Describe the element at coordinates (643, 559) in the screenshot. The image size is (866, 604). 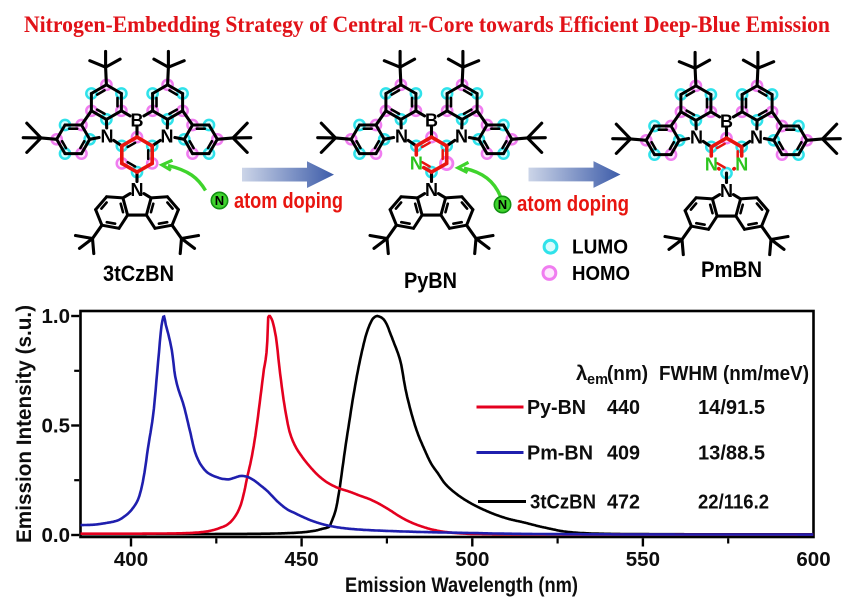
I see `svg-text: 550` at that location.